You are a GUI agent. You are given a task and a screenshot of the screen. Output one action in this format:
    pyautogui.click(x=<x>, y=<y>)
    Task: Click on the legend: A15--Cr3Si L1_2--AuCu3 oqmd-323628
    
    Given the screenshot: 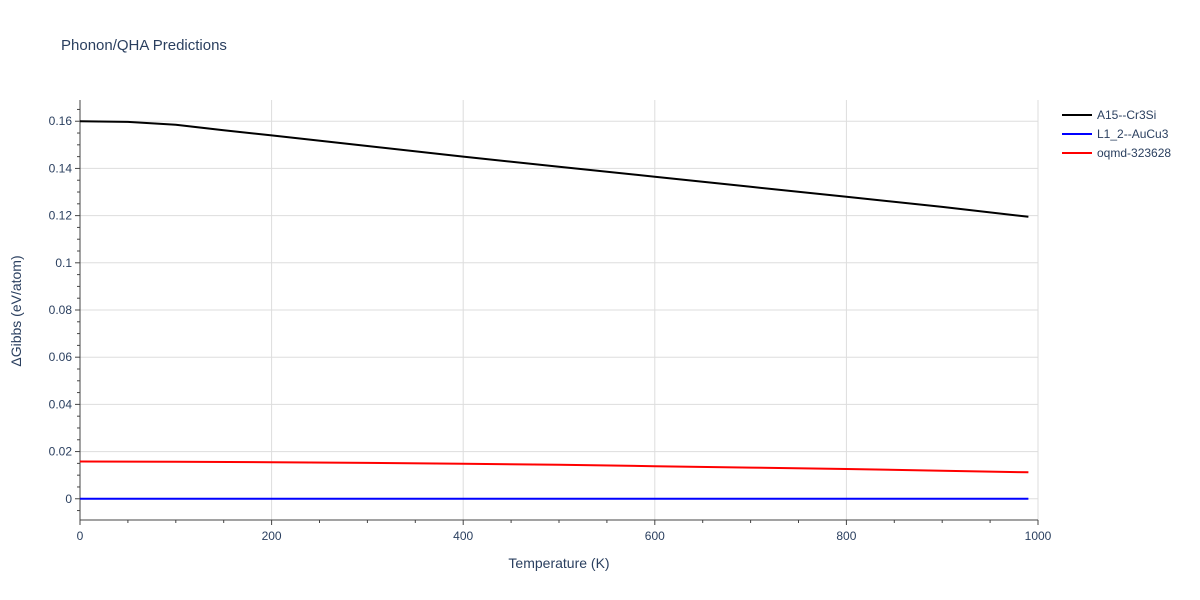 What is the action you would take?
    pyautogui.click(x=1116, y=134)
    